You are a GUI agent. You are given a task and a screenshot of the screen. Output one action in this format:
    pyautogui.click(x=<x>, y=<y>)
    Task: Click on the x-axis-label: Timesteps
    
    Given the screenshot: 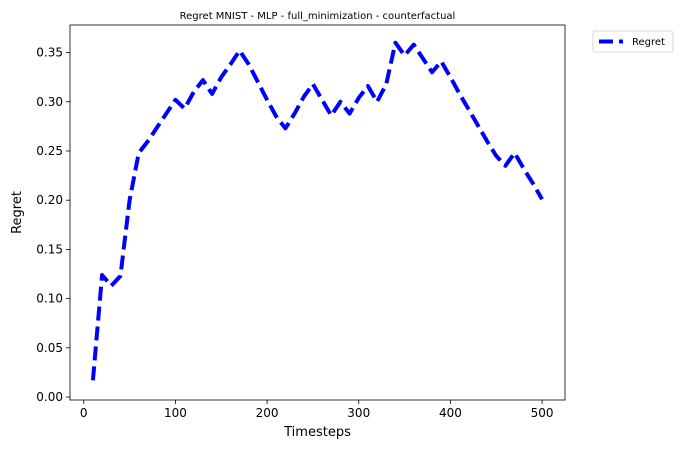 What is the action you would take?
    pyautogui.click(x=317, y=432)
    